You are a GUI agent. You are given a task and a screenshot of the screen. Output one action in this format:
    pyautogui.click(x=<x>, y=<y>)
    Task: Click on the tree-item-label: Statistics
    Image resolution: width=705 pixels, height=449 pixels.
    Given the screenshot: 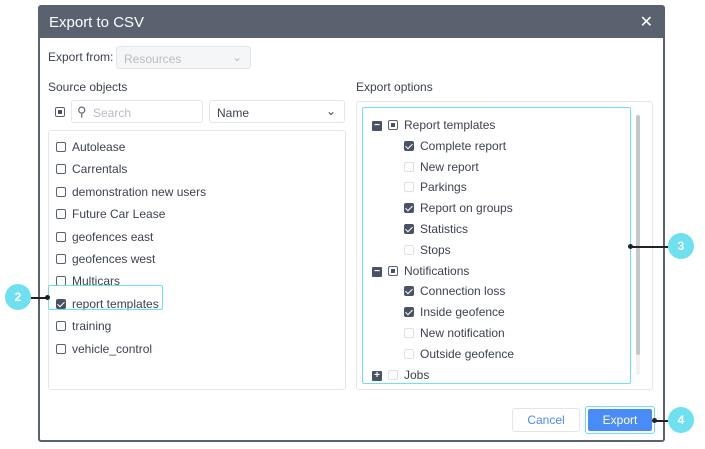 What is the action you would take?
    pyautogui.click(x=444, y=229)
    